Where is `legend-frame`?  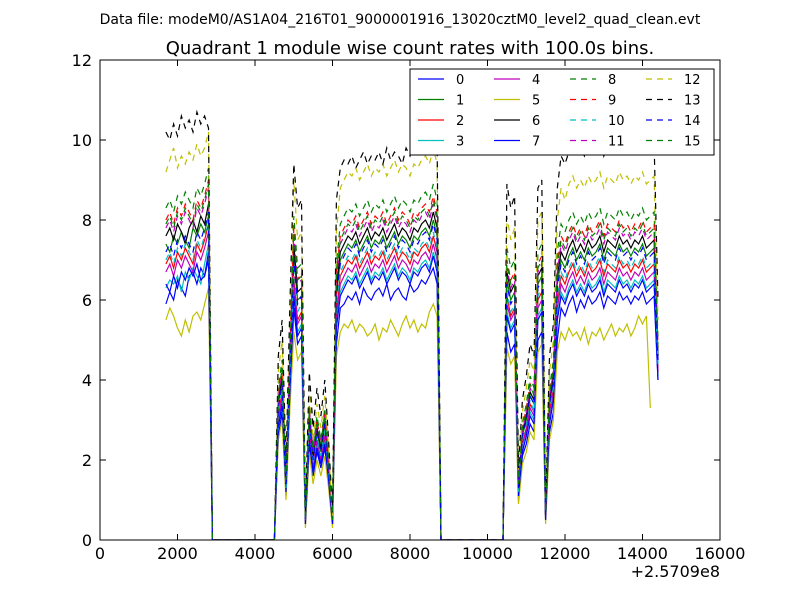 legend-frame is located at coordinates (562, 112).